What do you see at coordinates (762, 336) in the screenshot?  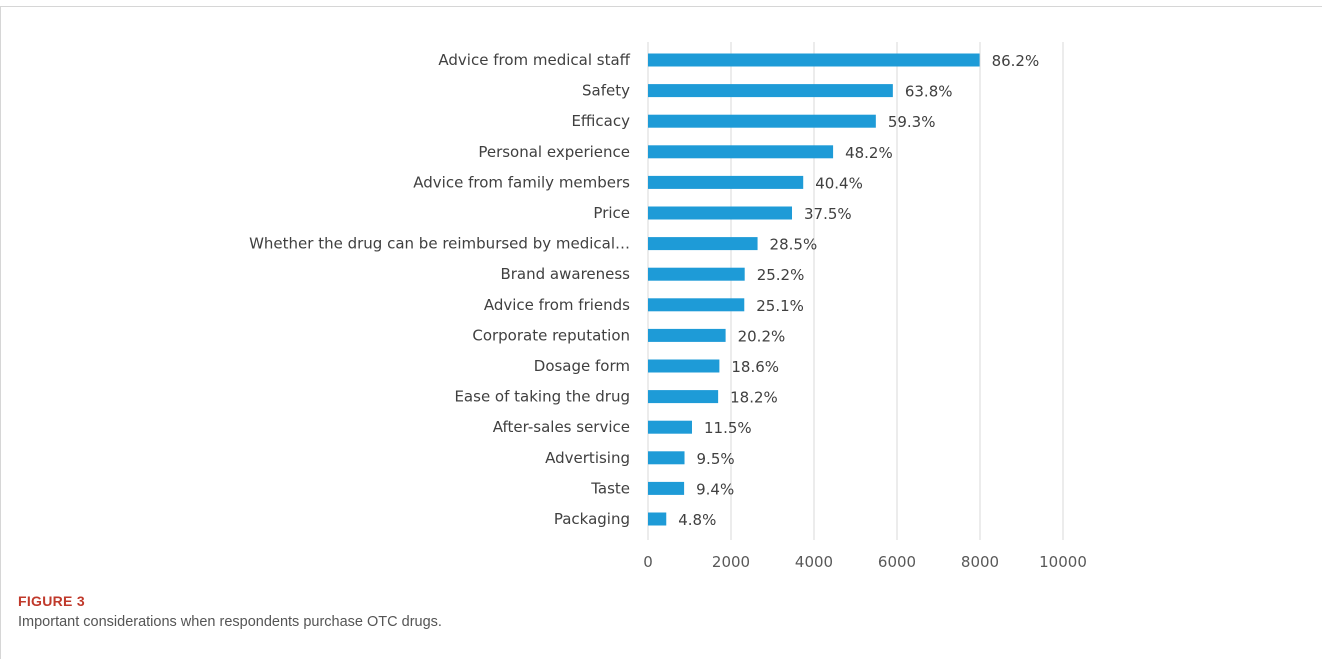 I see `data-label: 20.2%` at bounding box center [762, 336].